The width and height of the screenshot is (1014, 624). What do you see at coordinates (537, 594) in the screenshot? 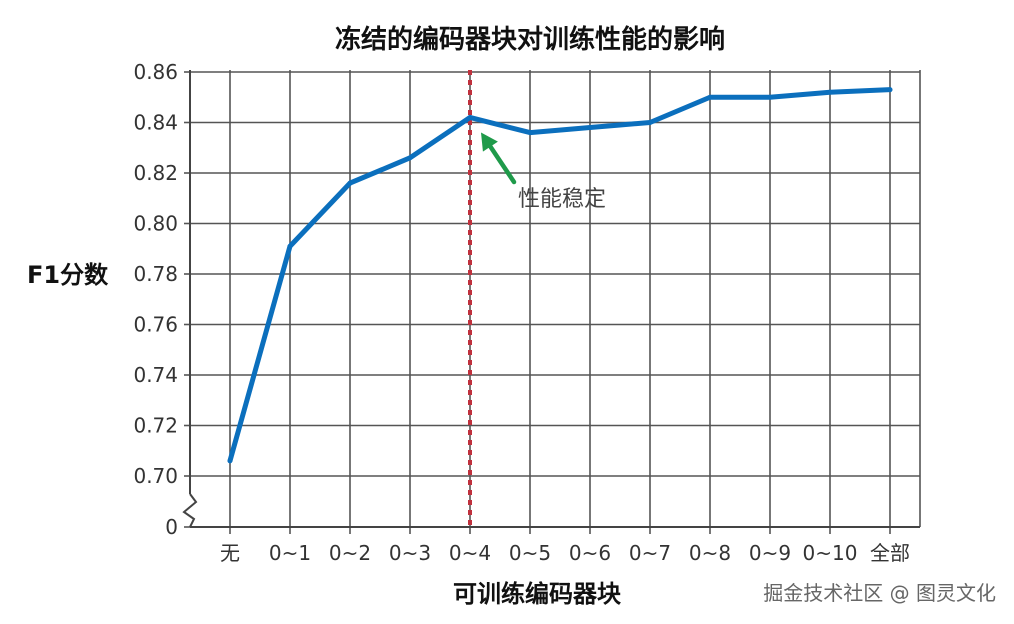
I see `x-axis-title: 可训练编码器块` at bounding box center [537, 594].